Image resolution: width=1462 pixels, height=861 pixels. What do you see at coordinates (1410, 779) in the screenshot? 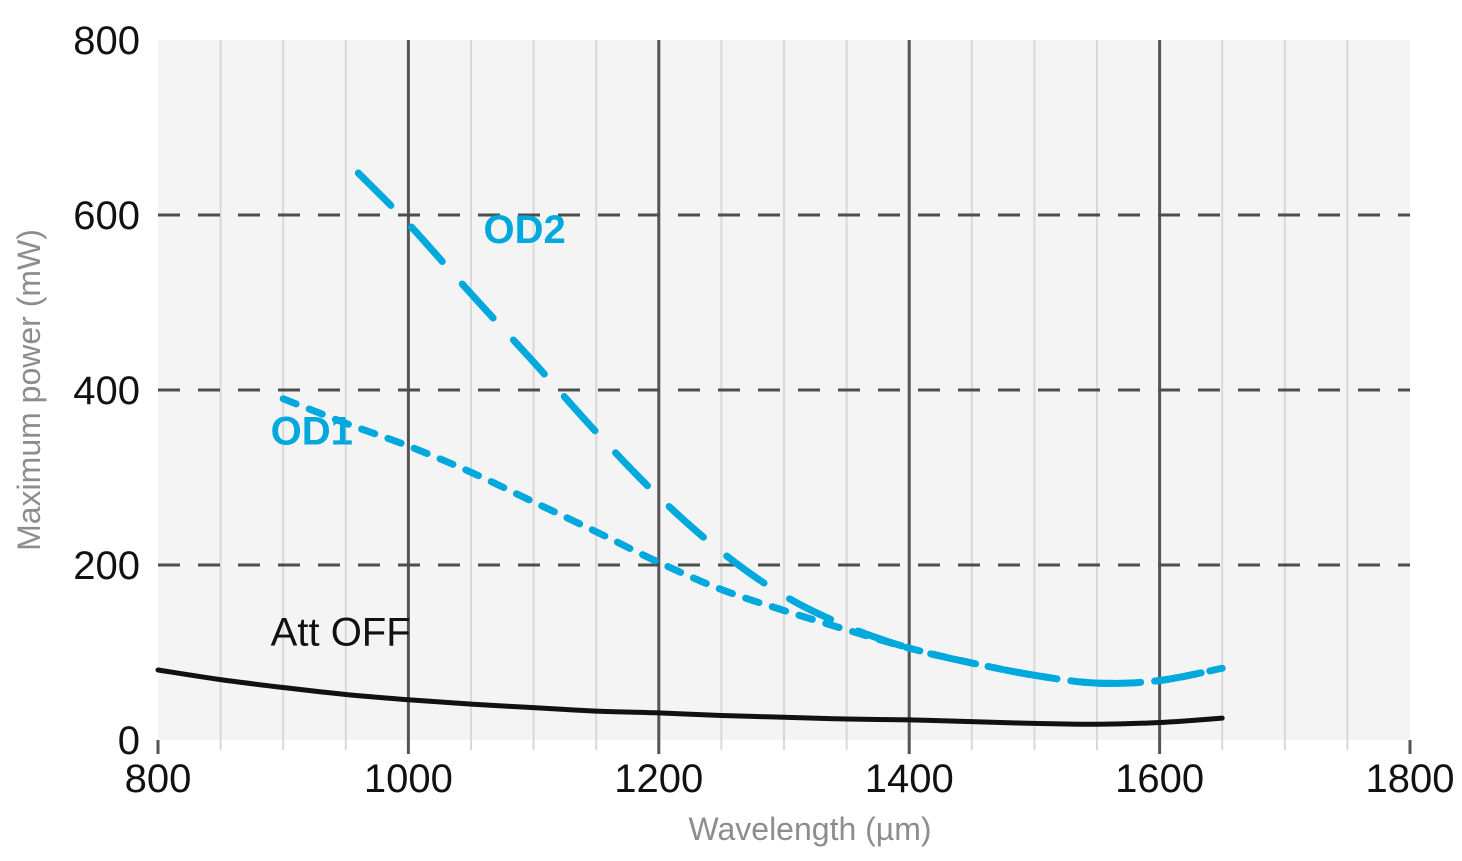
I see `x-tick-label: 1800` at bounding box center [1410, 779].